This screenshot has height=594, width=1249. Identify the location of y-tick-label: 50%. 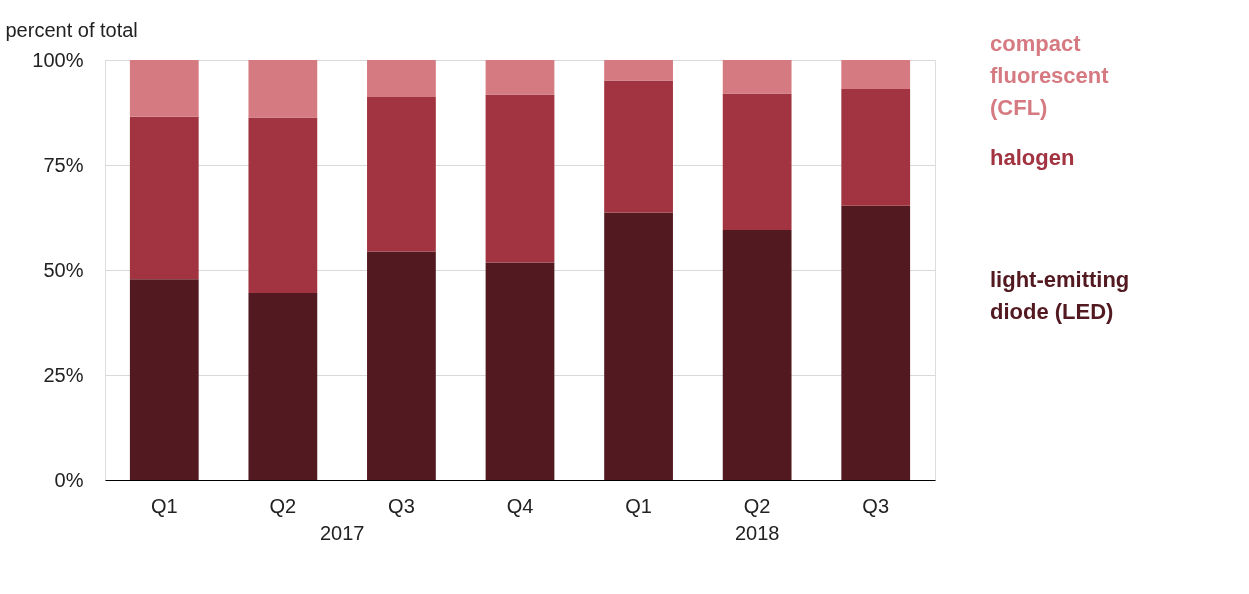
(63, 269).